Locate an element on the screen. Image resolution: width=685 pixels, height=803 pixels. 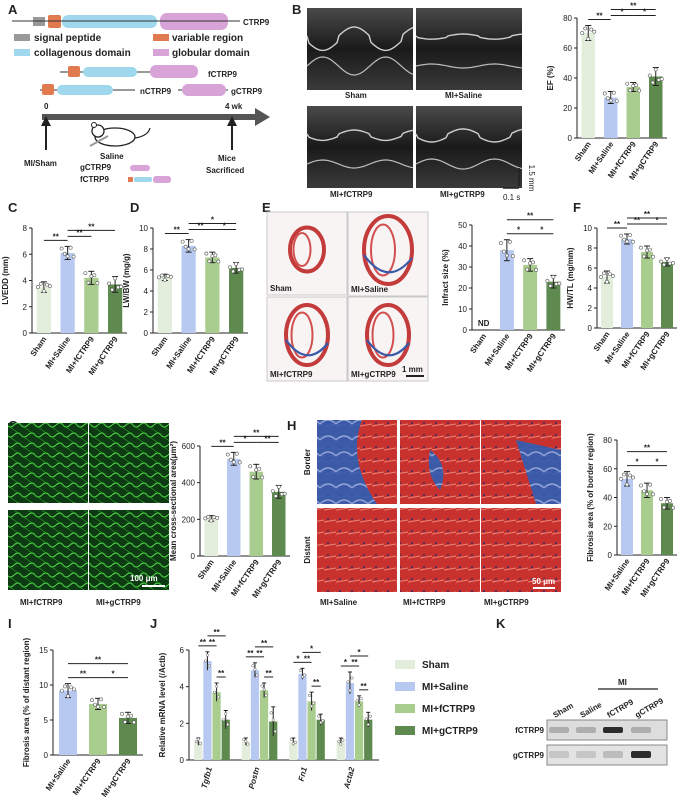
wga-image is located at coordinates (48, 550).